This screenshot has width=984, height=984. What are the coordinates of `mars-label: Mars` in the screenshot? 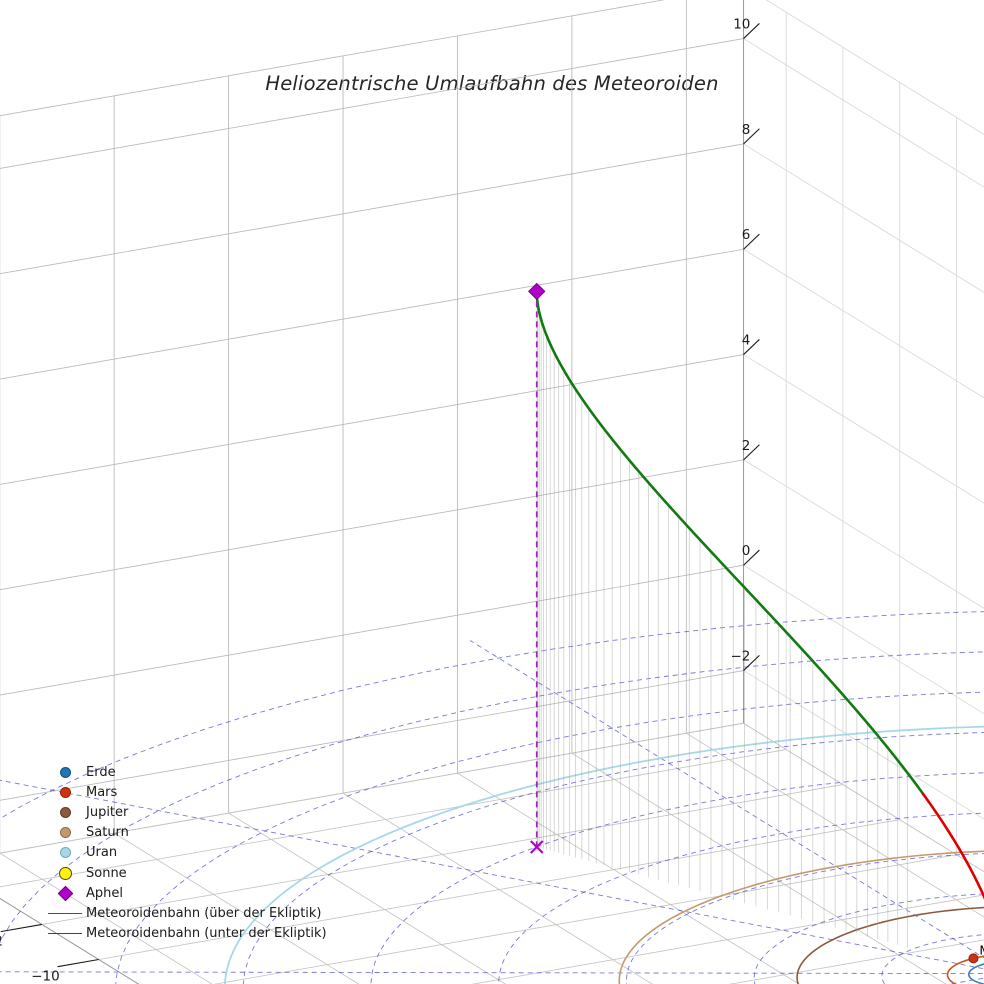 It's located at (981, 949).